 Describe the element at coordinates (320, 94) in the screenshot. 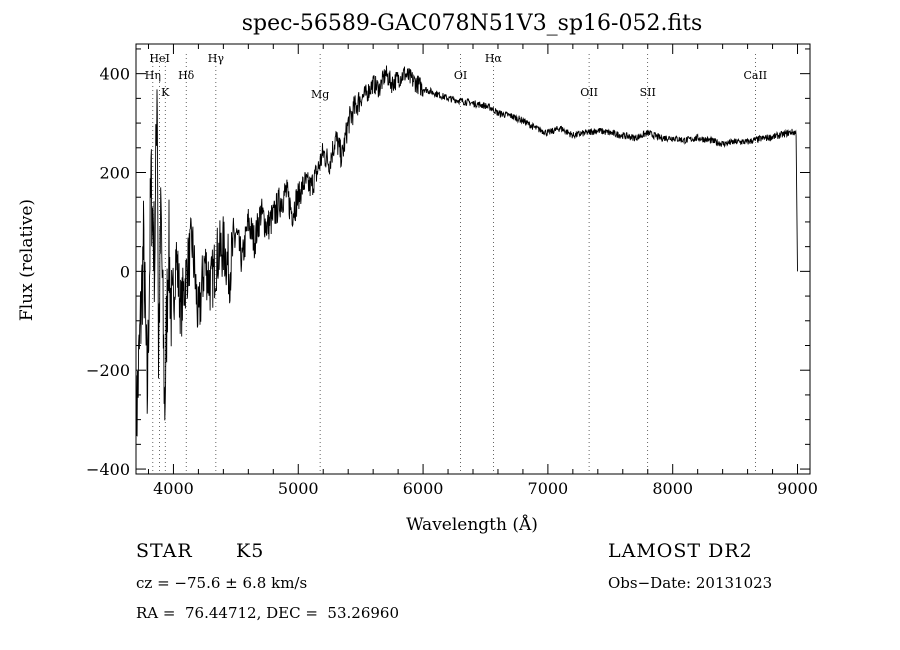

I see `spectral-line-label: Mg` at that location.